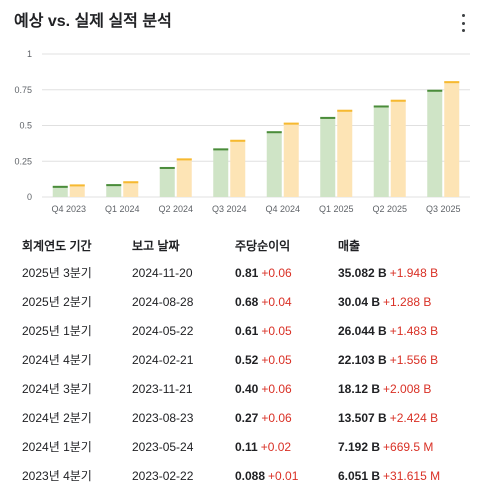 The width and height of the screenshot is (487, 490). I want to click on eps-value: 0.68, so click(247, 301).